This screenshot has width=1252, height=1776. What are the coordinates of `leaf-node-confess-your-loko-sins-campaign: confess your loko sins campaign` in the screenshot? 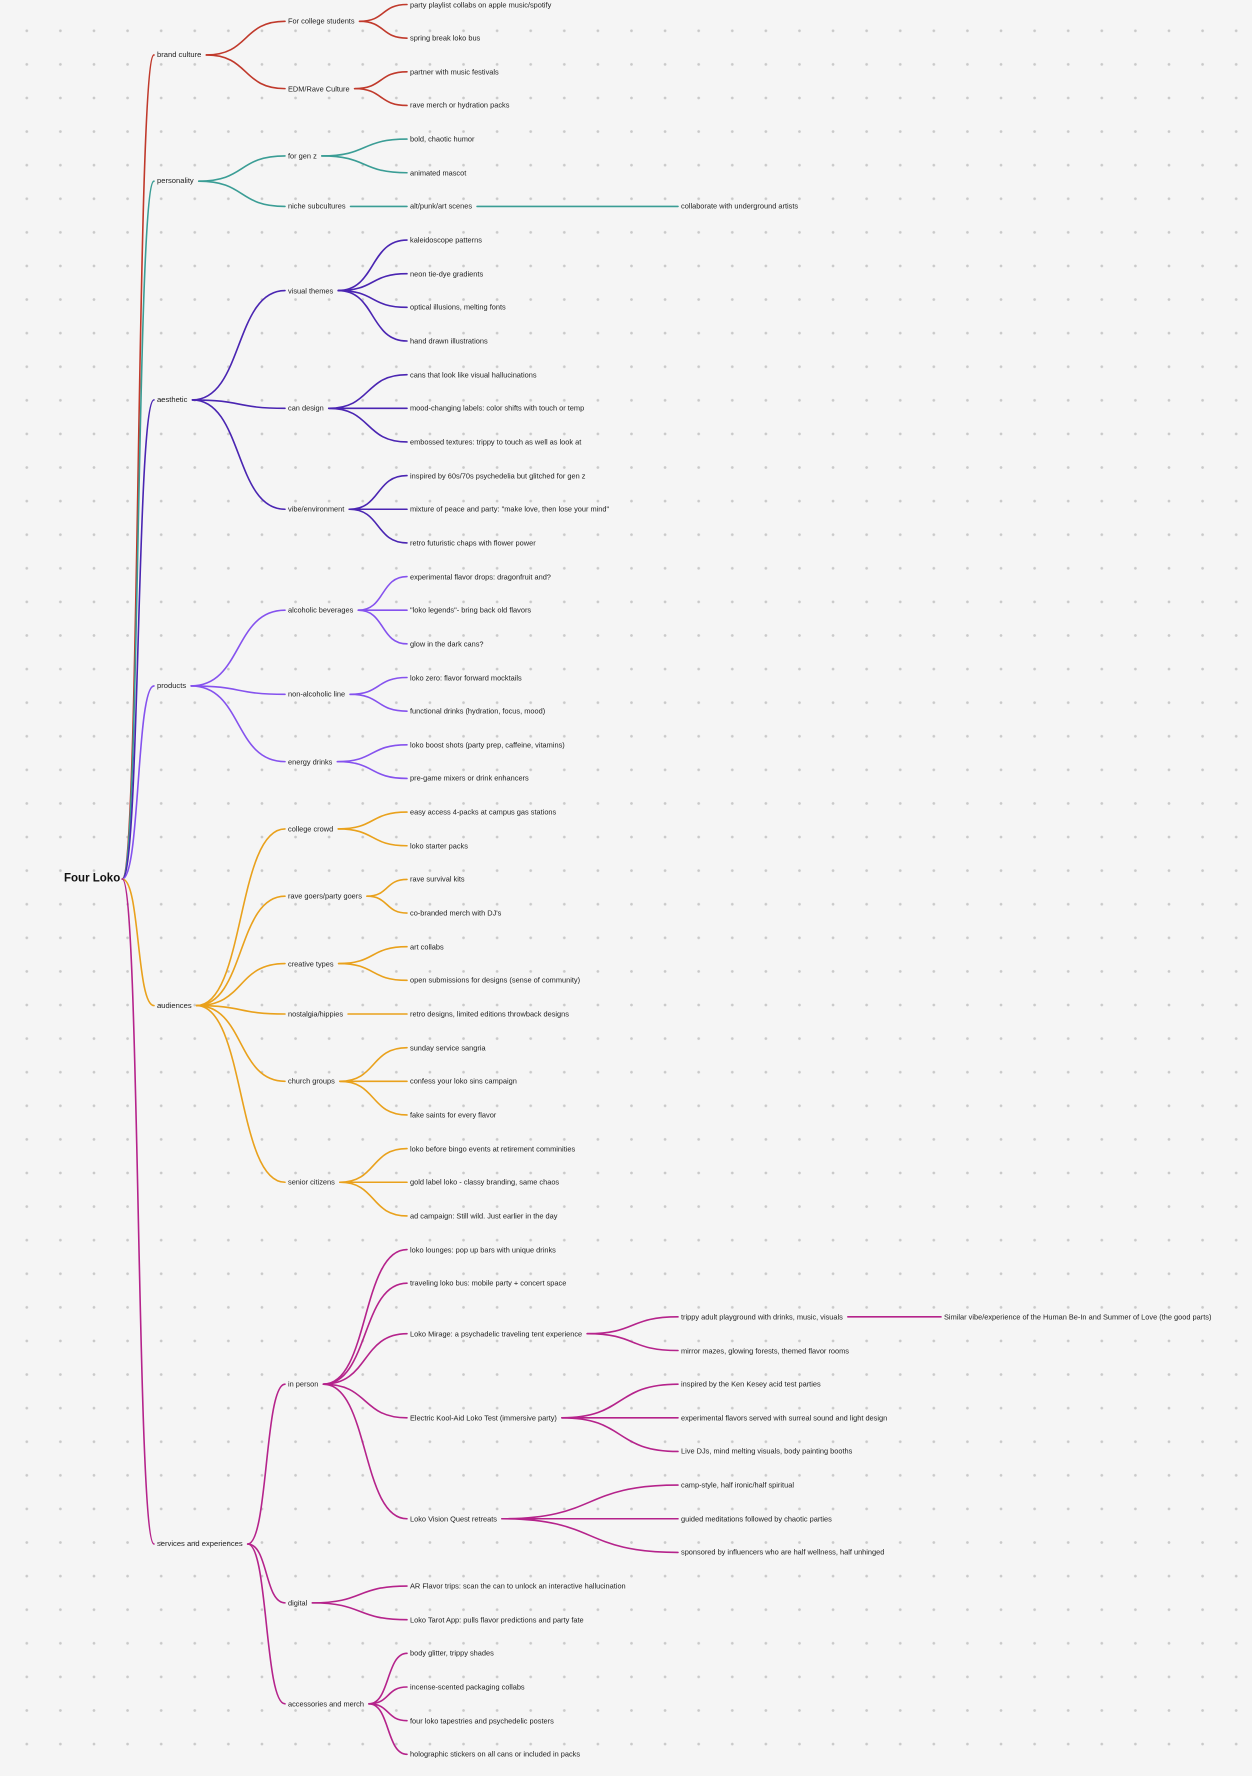 It's located at (463, 1081).